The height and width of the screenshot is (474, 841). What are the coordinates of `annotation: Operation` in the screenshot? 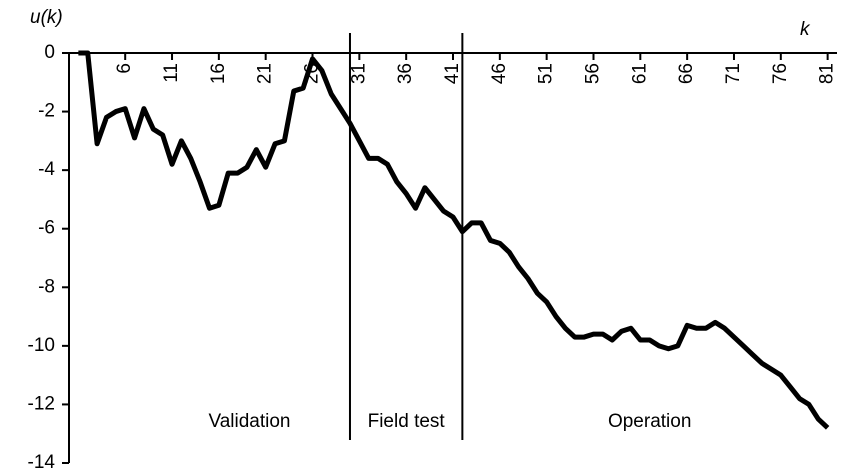 It's located at (649, 421).